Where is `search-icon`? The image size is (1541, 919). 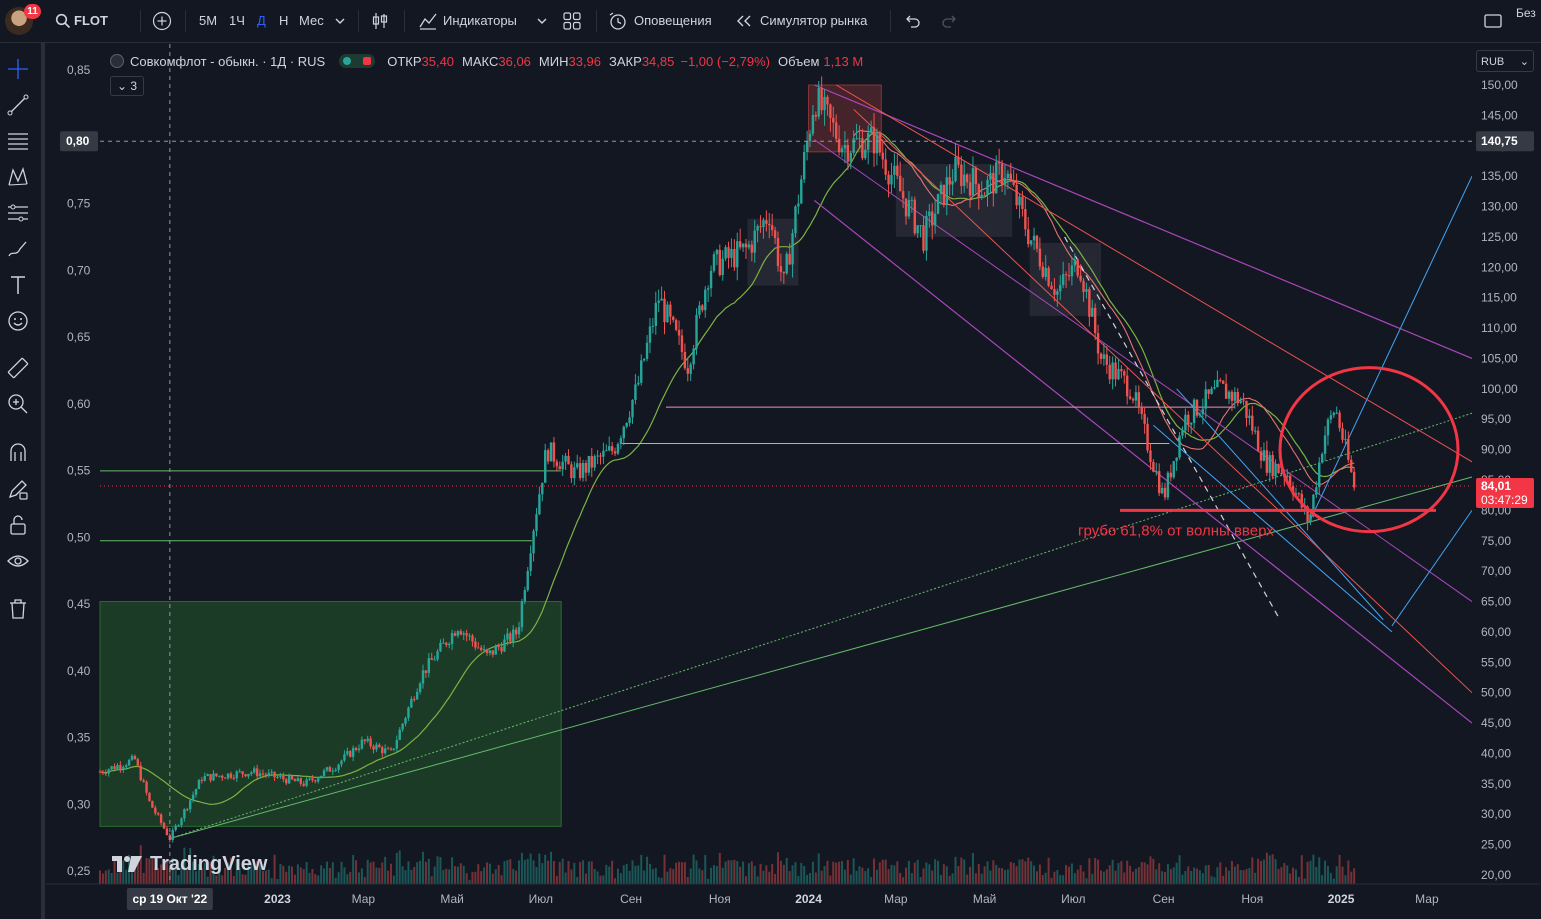
search-icon is located at coordinates (63, 21).